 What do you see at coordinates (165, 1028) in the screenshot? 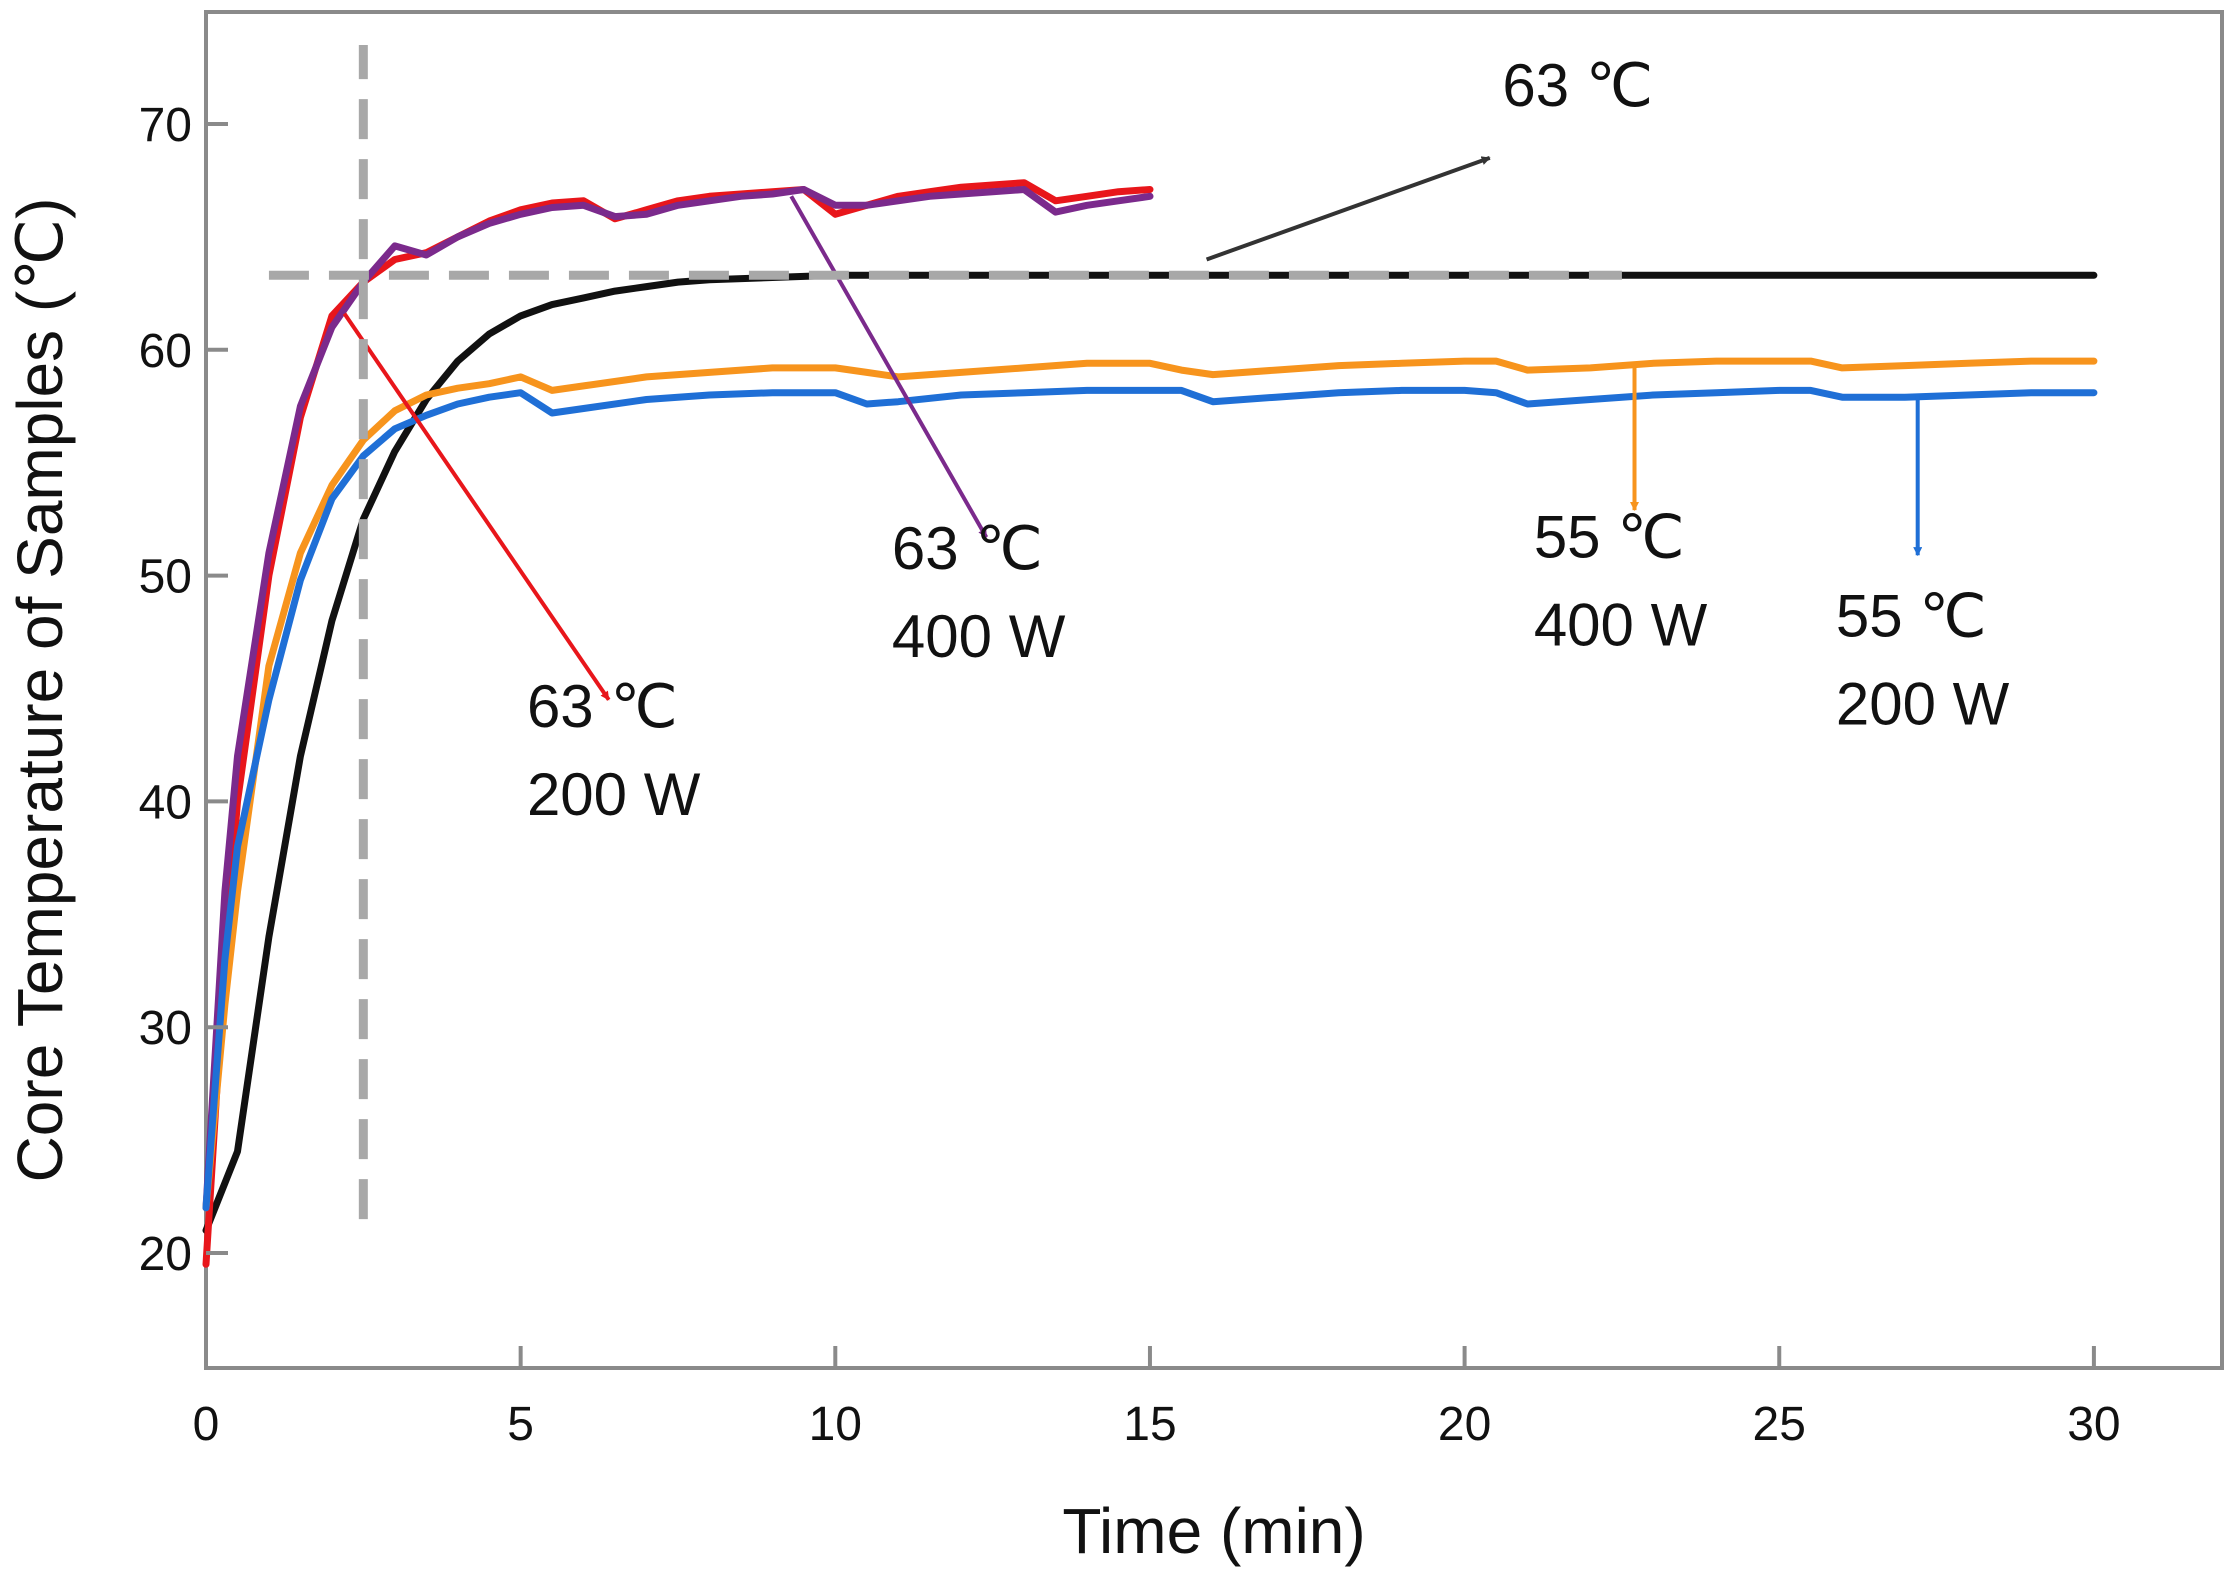
I see `y-tick-label: 30` at bounding box center [165, 1028].